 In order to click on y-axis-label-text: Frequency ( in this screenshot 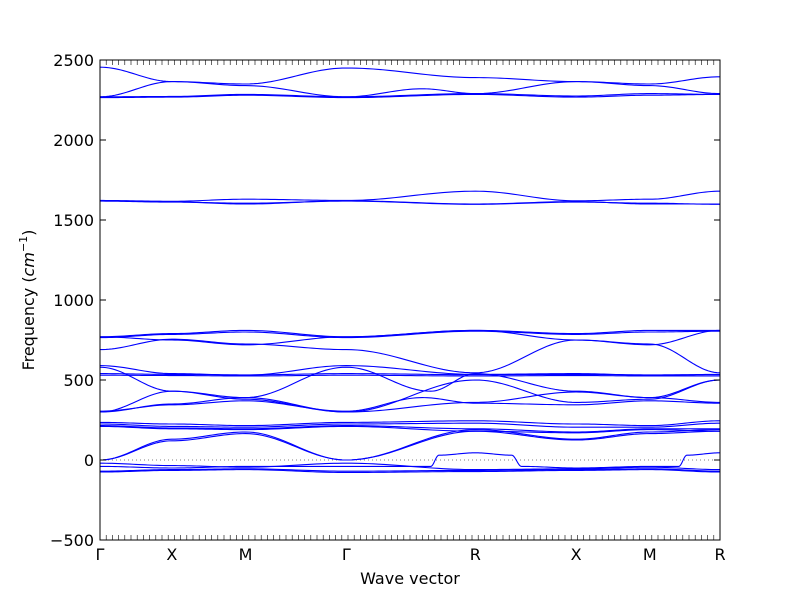, I will do `click(28, 323)`.